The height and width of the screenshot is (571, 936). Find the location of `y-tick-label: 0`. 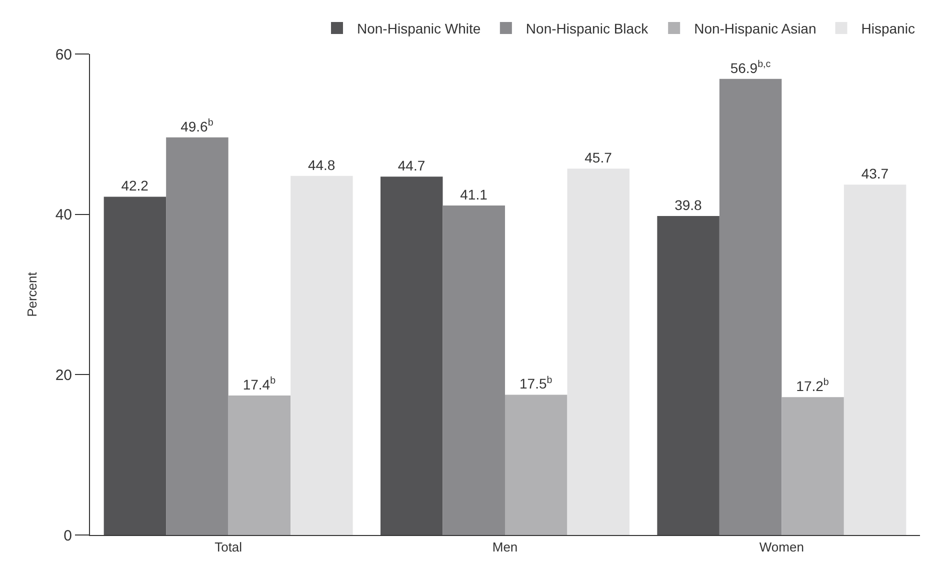

y-tick-label: 0 is located at coordinates (68, 535).